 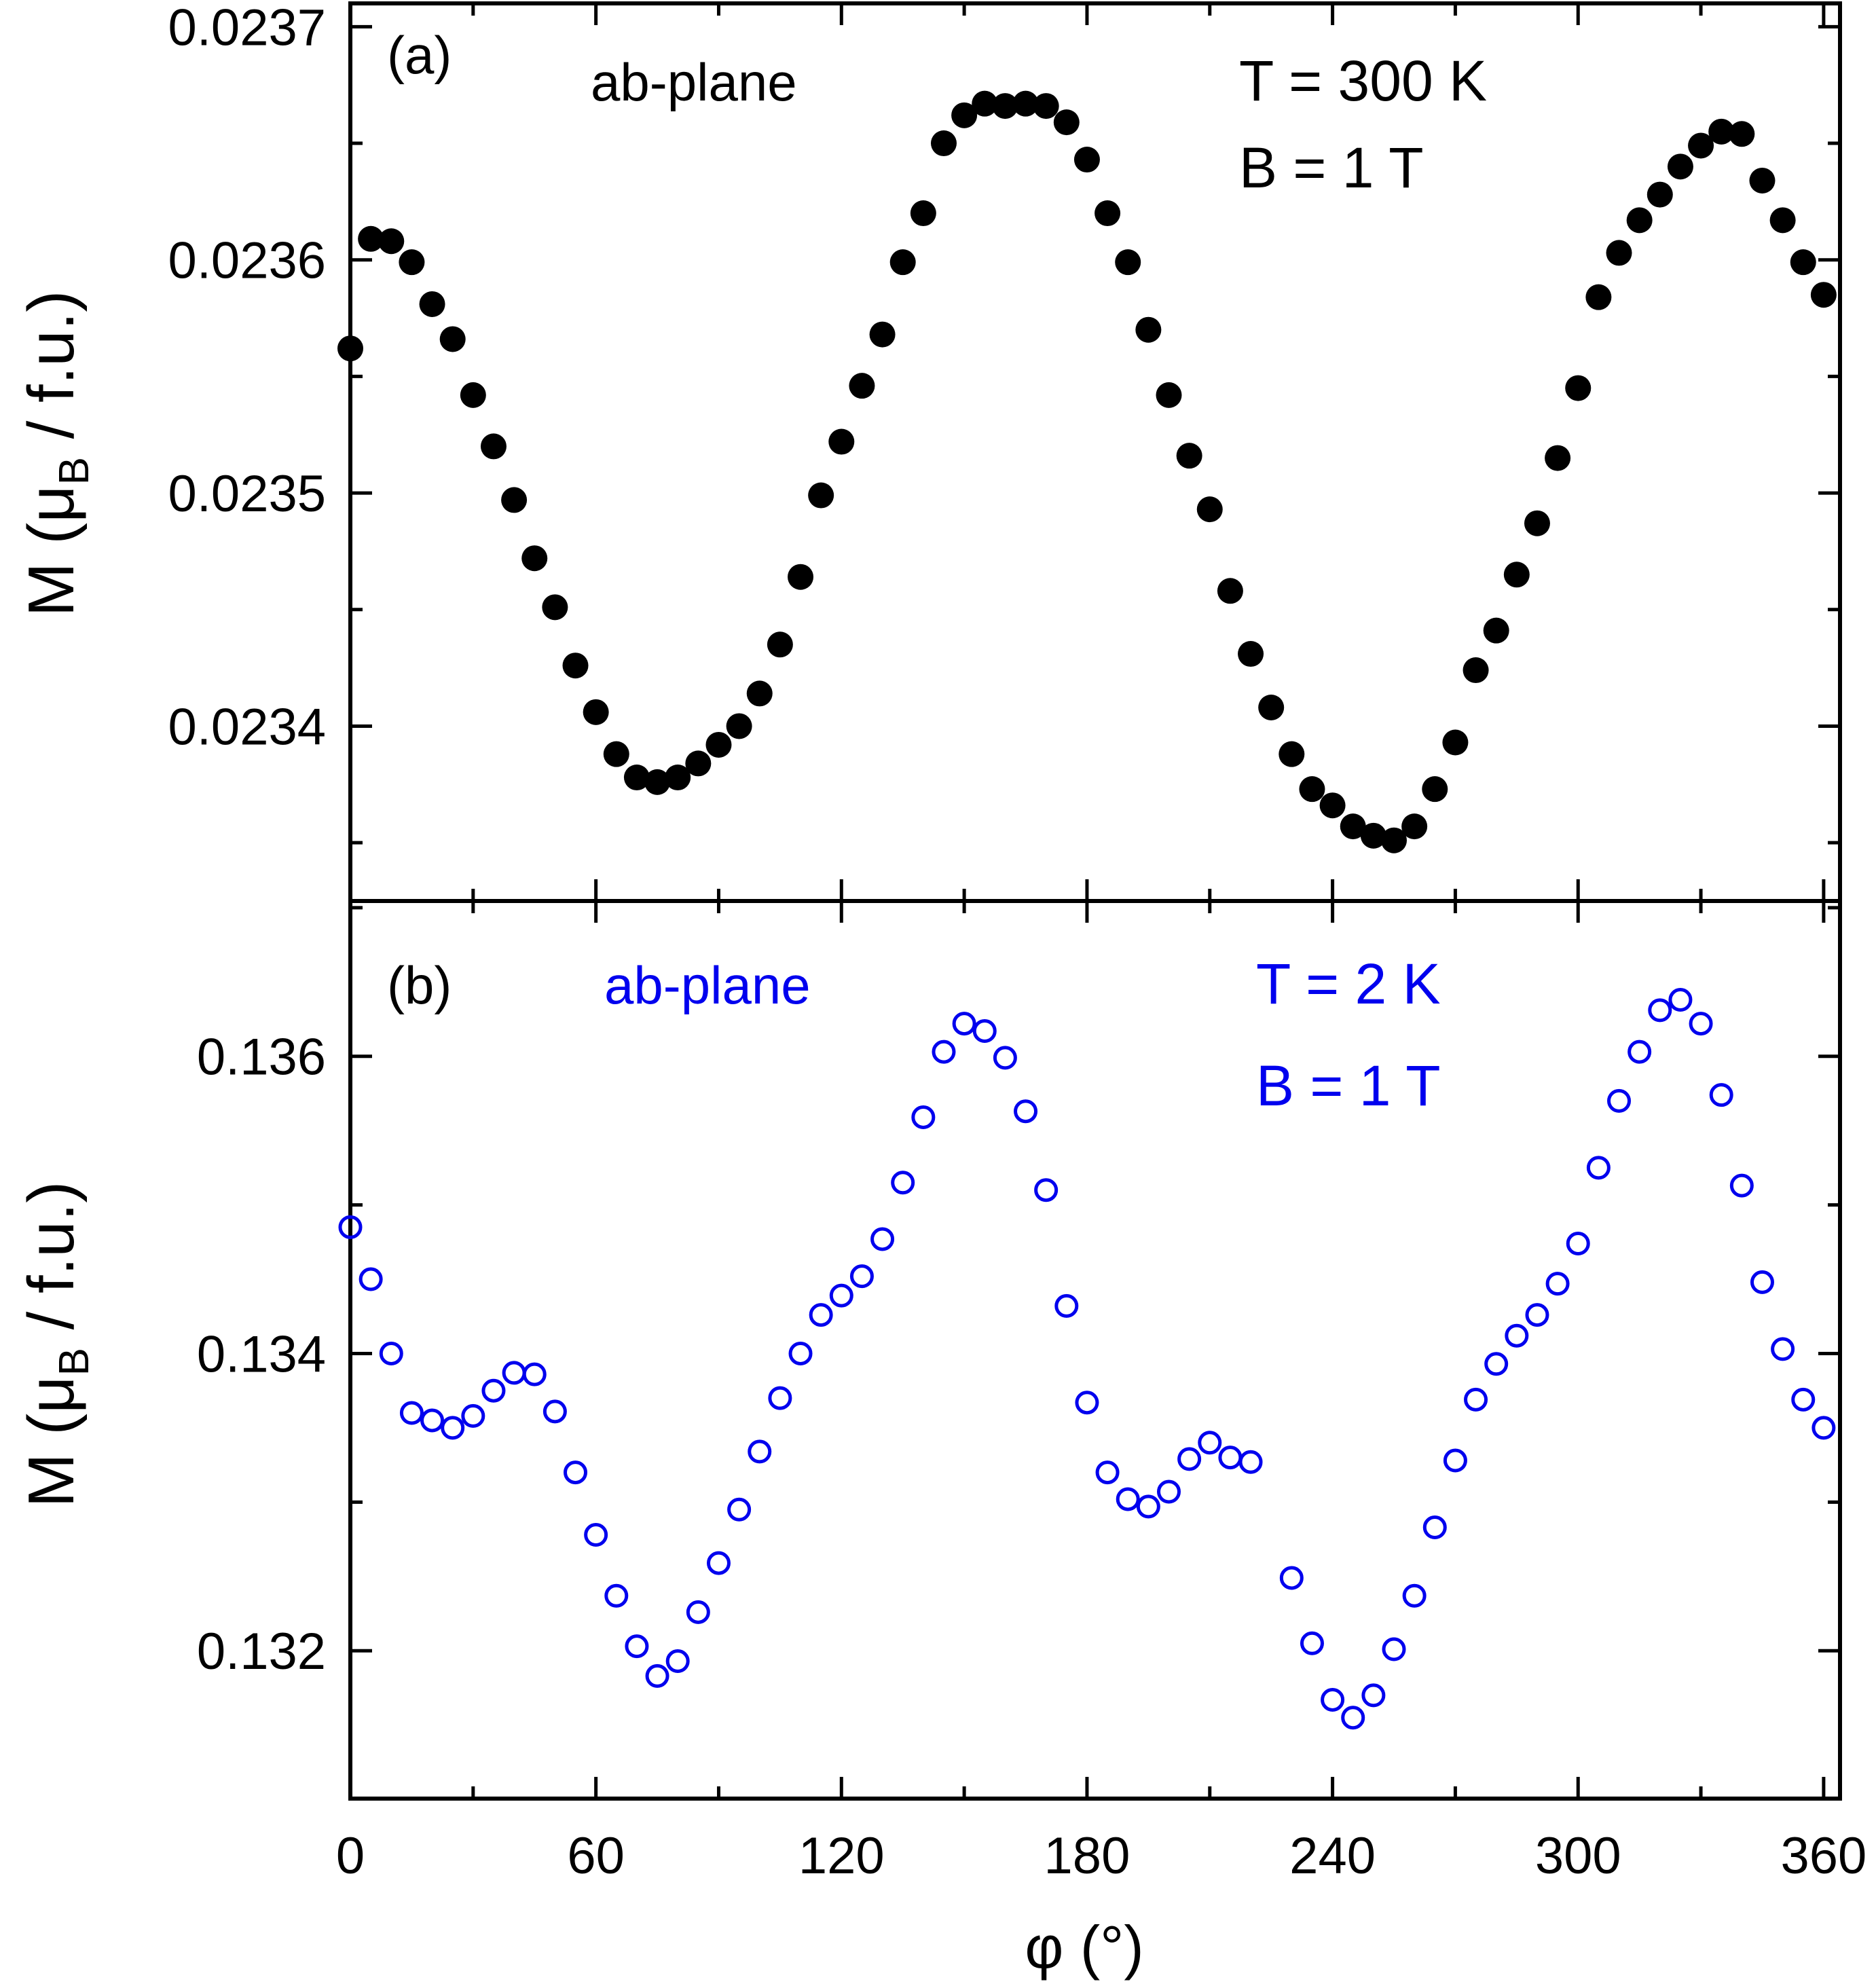 I want to click on x-tick-label: 0, so click(x=350, y=1856).